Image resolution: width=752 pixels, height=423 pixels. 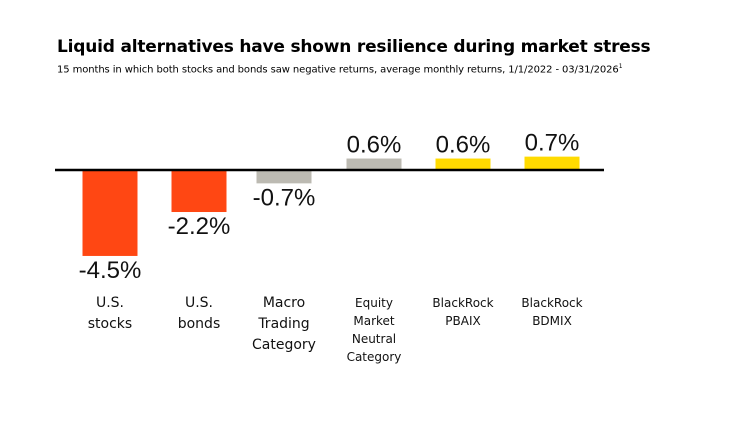 What do you see at coordinates (284, 197) in the screenshot?
I see `bar-value-label-2: -0.7%` at bounding box center [284, 197].